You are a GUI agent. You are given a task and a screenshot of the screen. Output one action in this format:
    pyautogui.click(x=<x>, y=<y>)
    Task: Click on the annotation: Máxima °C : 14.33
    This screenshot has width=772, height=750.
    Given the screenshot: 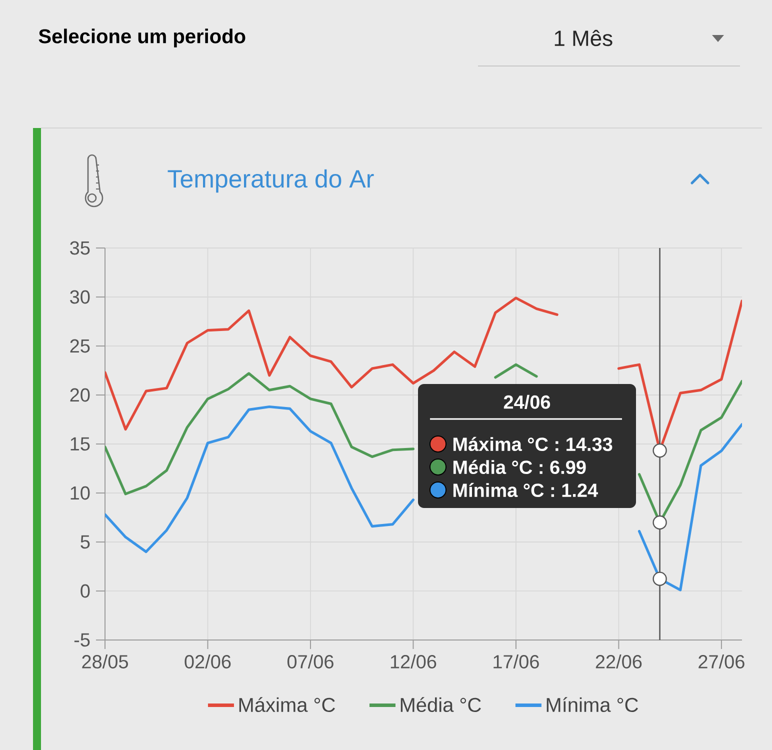 What is the action you would take?
    pyautogui.click(x=532, y=444)
    